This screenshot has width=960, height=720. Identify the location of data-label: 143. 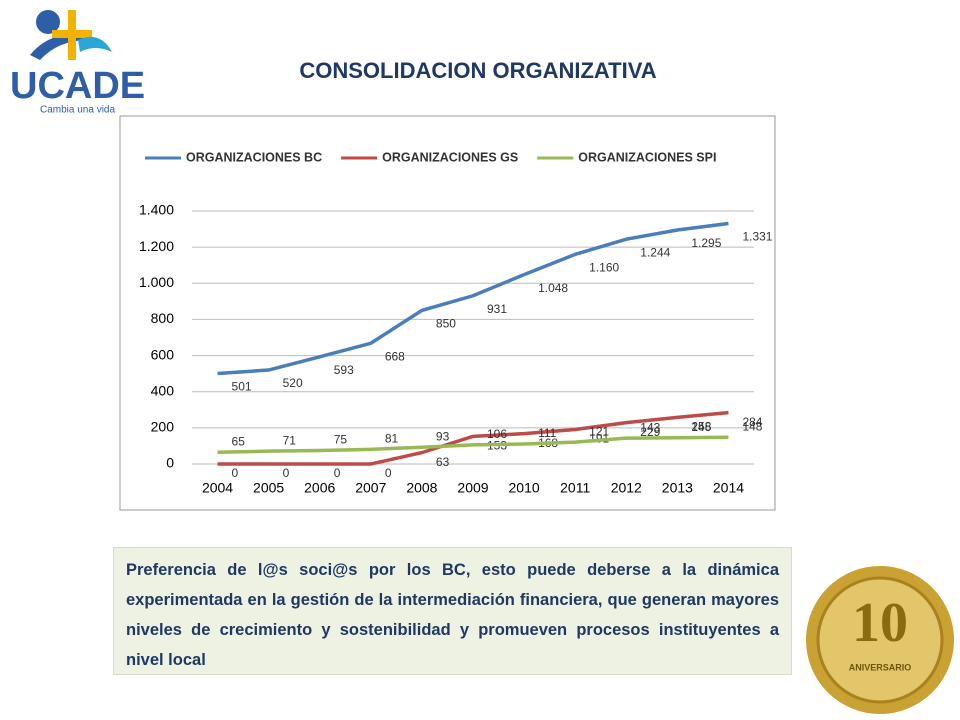
(650, 427).